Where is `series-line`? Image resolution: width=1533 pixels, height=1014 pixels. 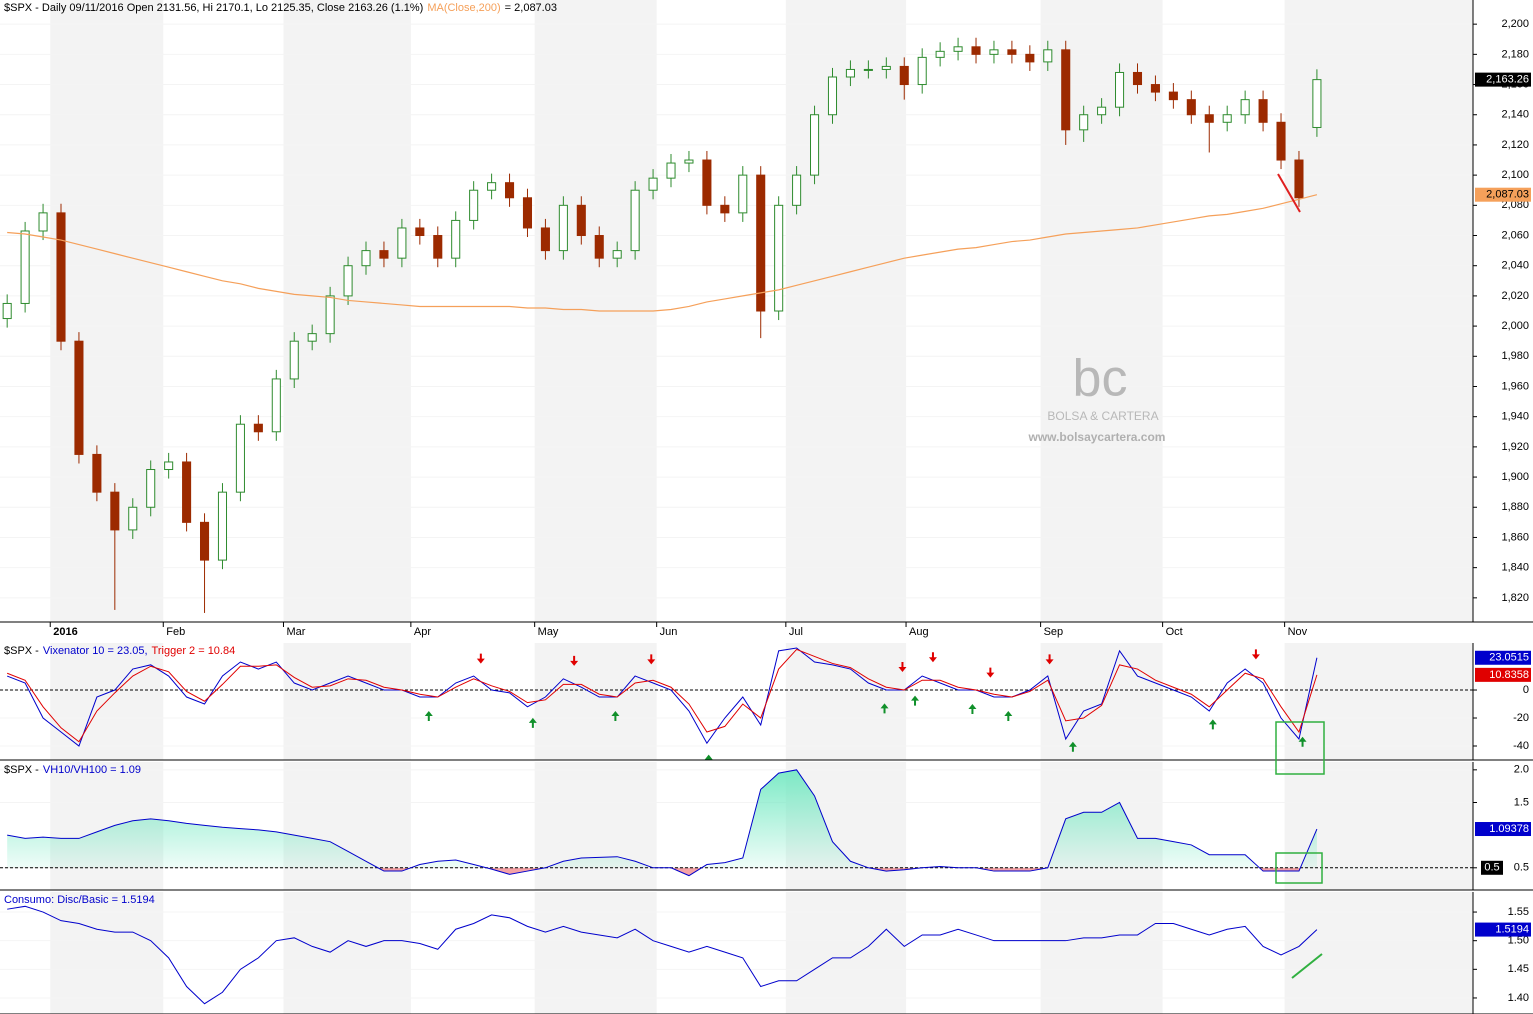
series-line is located at coordinates (662, 695).